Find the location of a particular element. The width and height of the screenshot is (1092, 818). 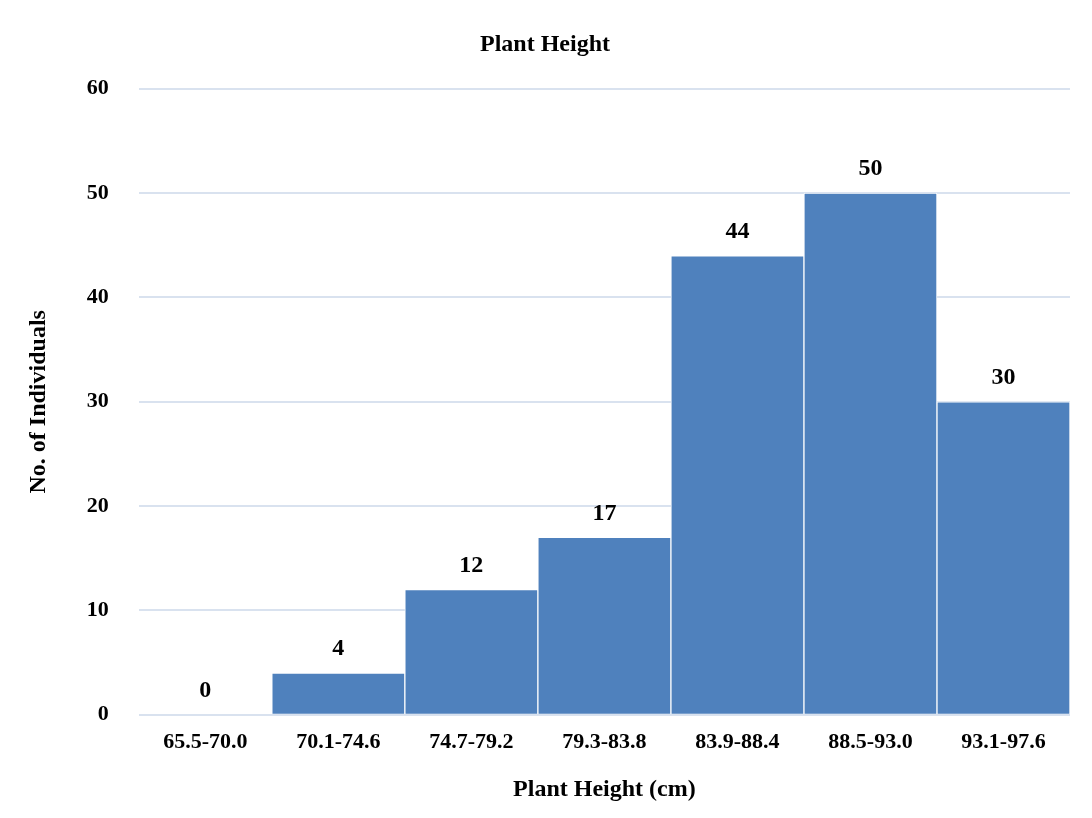

data-label: 50 is located at coordinates (870, 167).